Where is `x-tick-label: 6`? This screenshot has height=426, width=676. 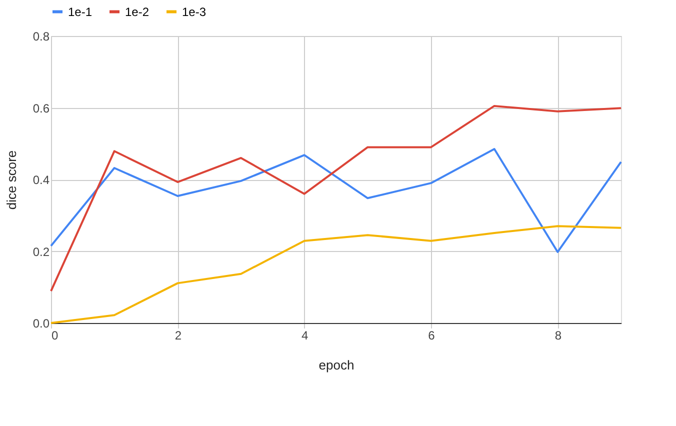 x-tick-label: 6 is located at coordinates (432, 335).